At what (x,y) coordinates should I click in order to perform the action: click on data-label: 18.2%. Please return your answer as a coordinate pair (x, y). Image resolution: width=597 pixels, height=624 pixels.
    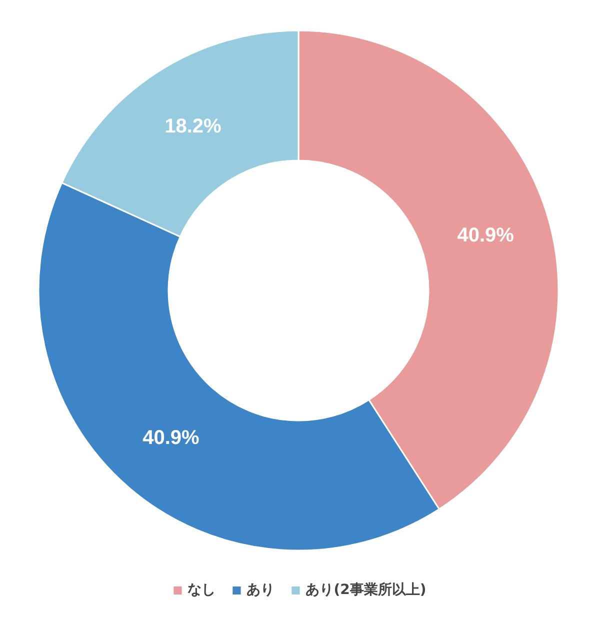
    Looking at the image, I should click on (193, 127).